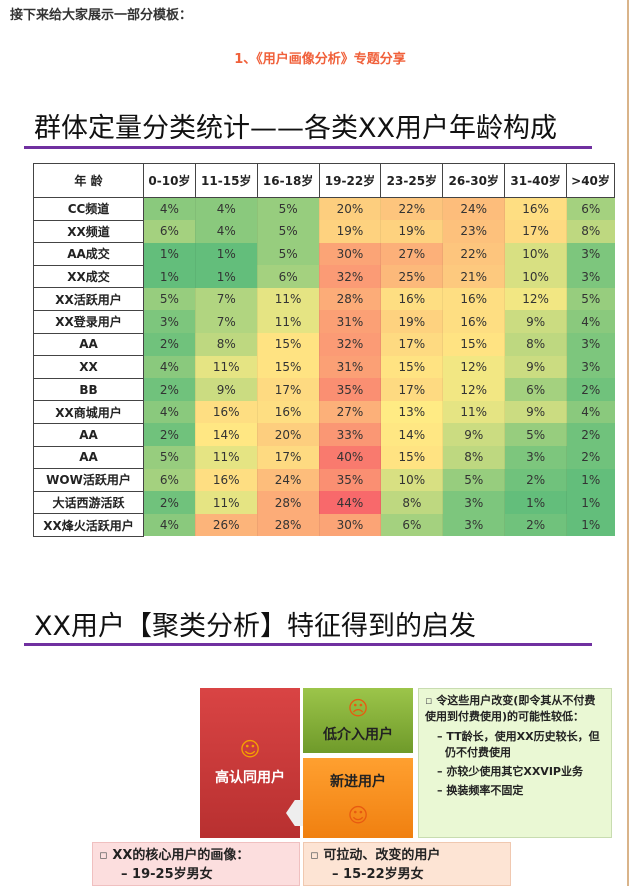 The height and width of the screenshot is (886, 640). What do you see at coordinates (308, 147) in the screenshot?
I see `title-underline` at bounding box center [308, 147].